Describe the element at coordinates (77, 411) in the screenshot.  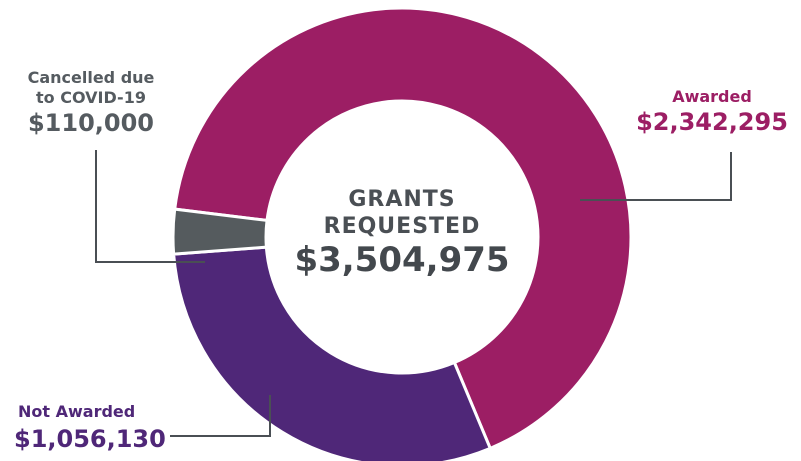
I see `label-not-awarded-name: Not Awarded` at that location.